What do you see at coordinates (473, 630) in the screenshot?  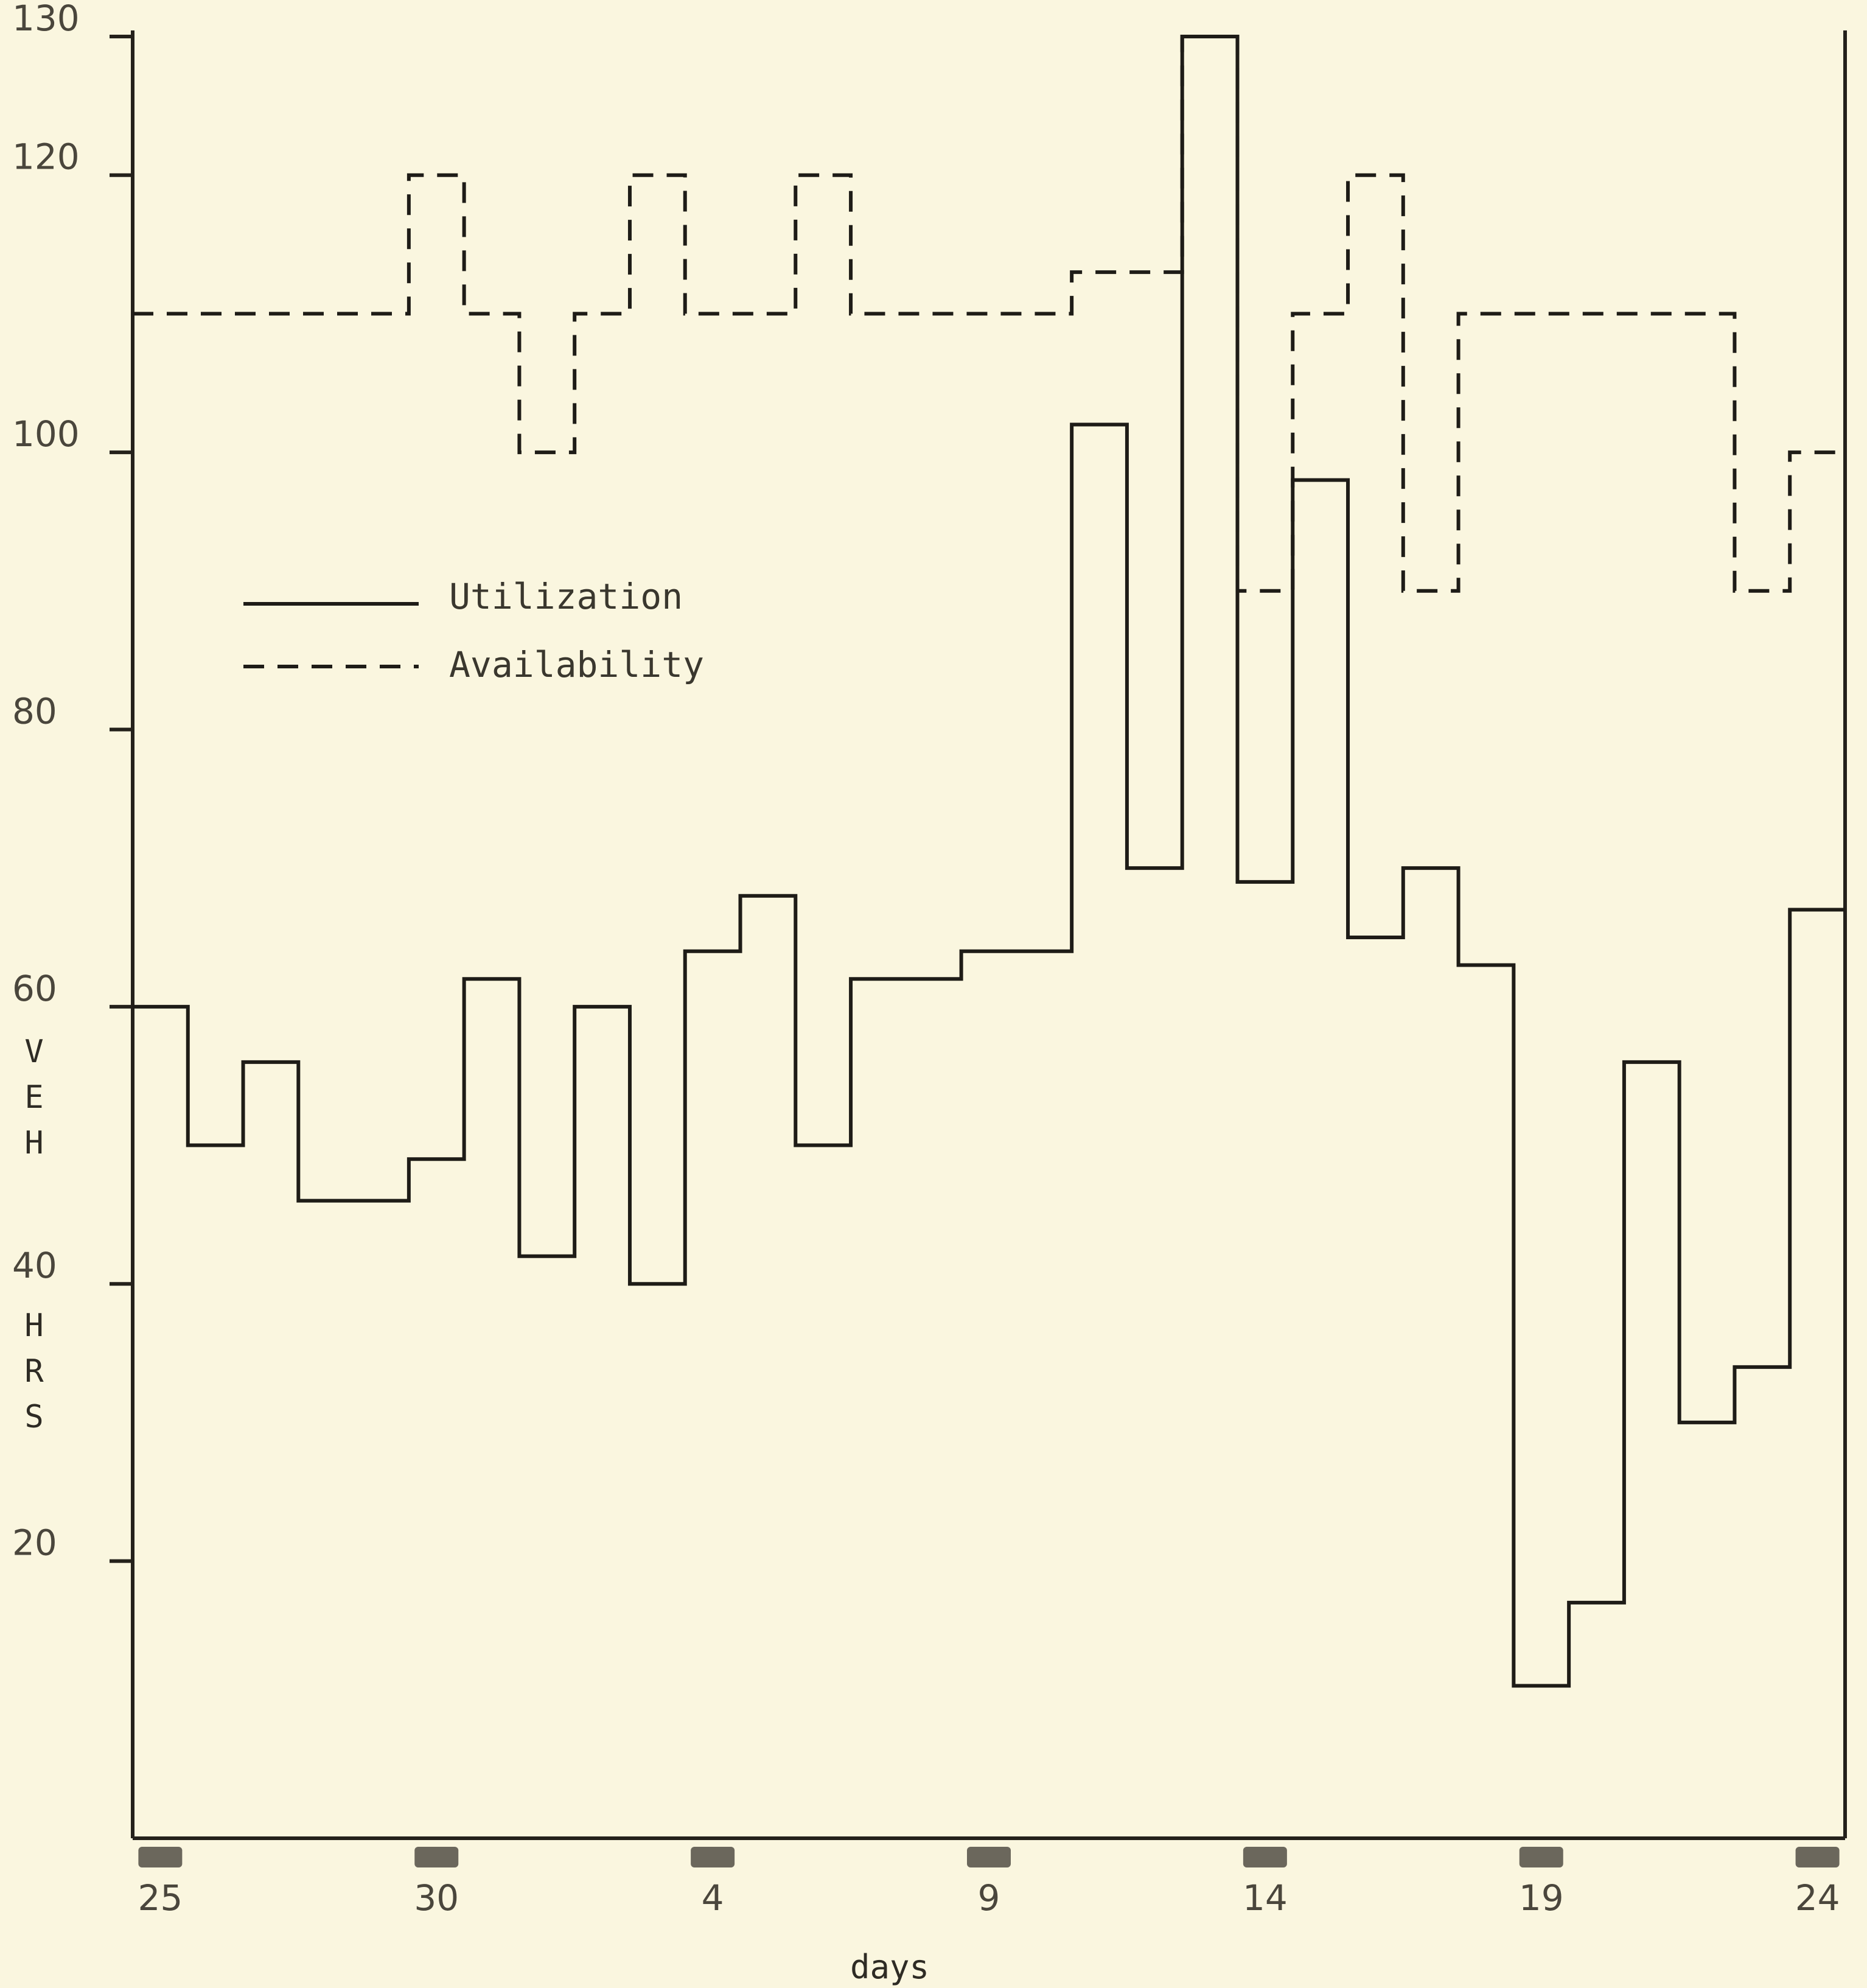 I see `legend: Utilization Availability` at bounding box center [473, 630].